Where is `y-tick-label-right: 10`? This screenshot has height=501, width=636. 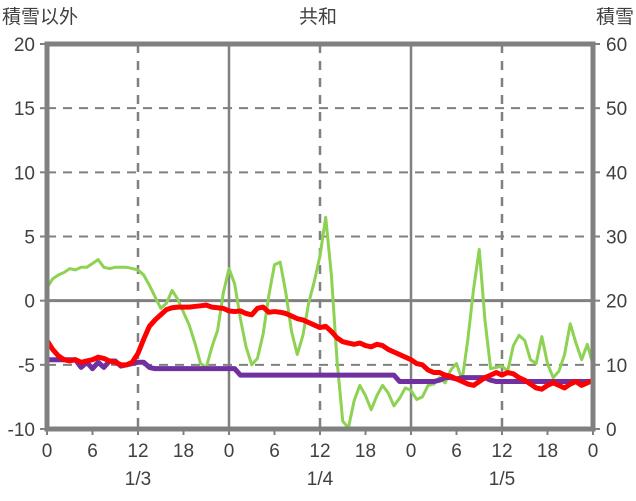
y-tick-label-right: 10 is located at coordinates (616, 366).